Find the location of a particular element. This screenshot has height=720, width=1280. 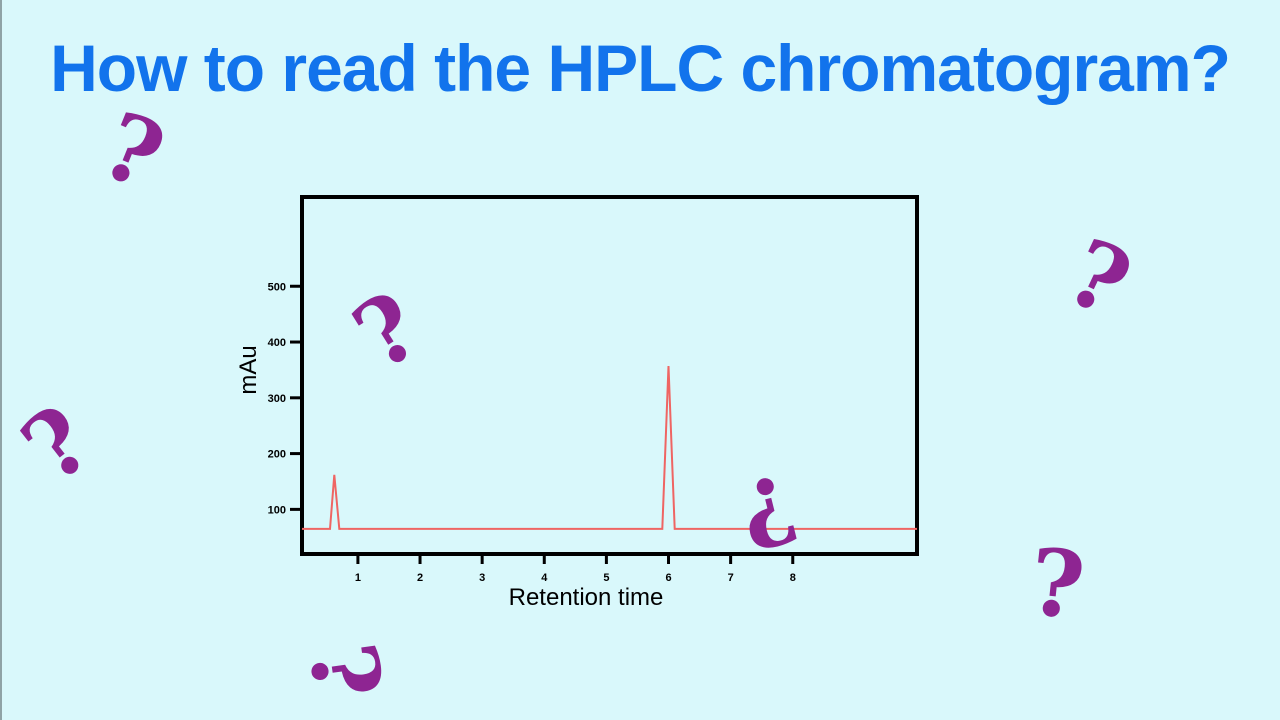

chromatogram-trace is located at coordinates (609, 447).